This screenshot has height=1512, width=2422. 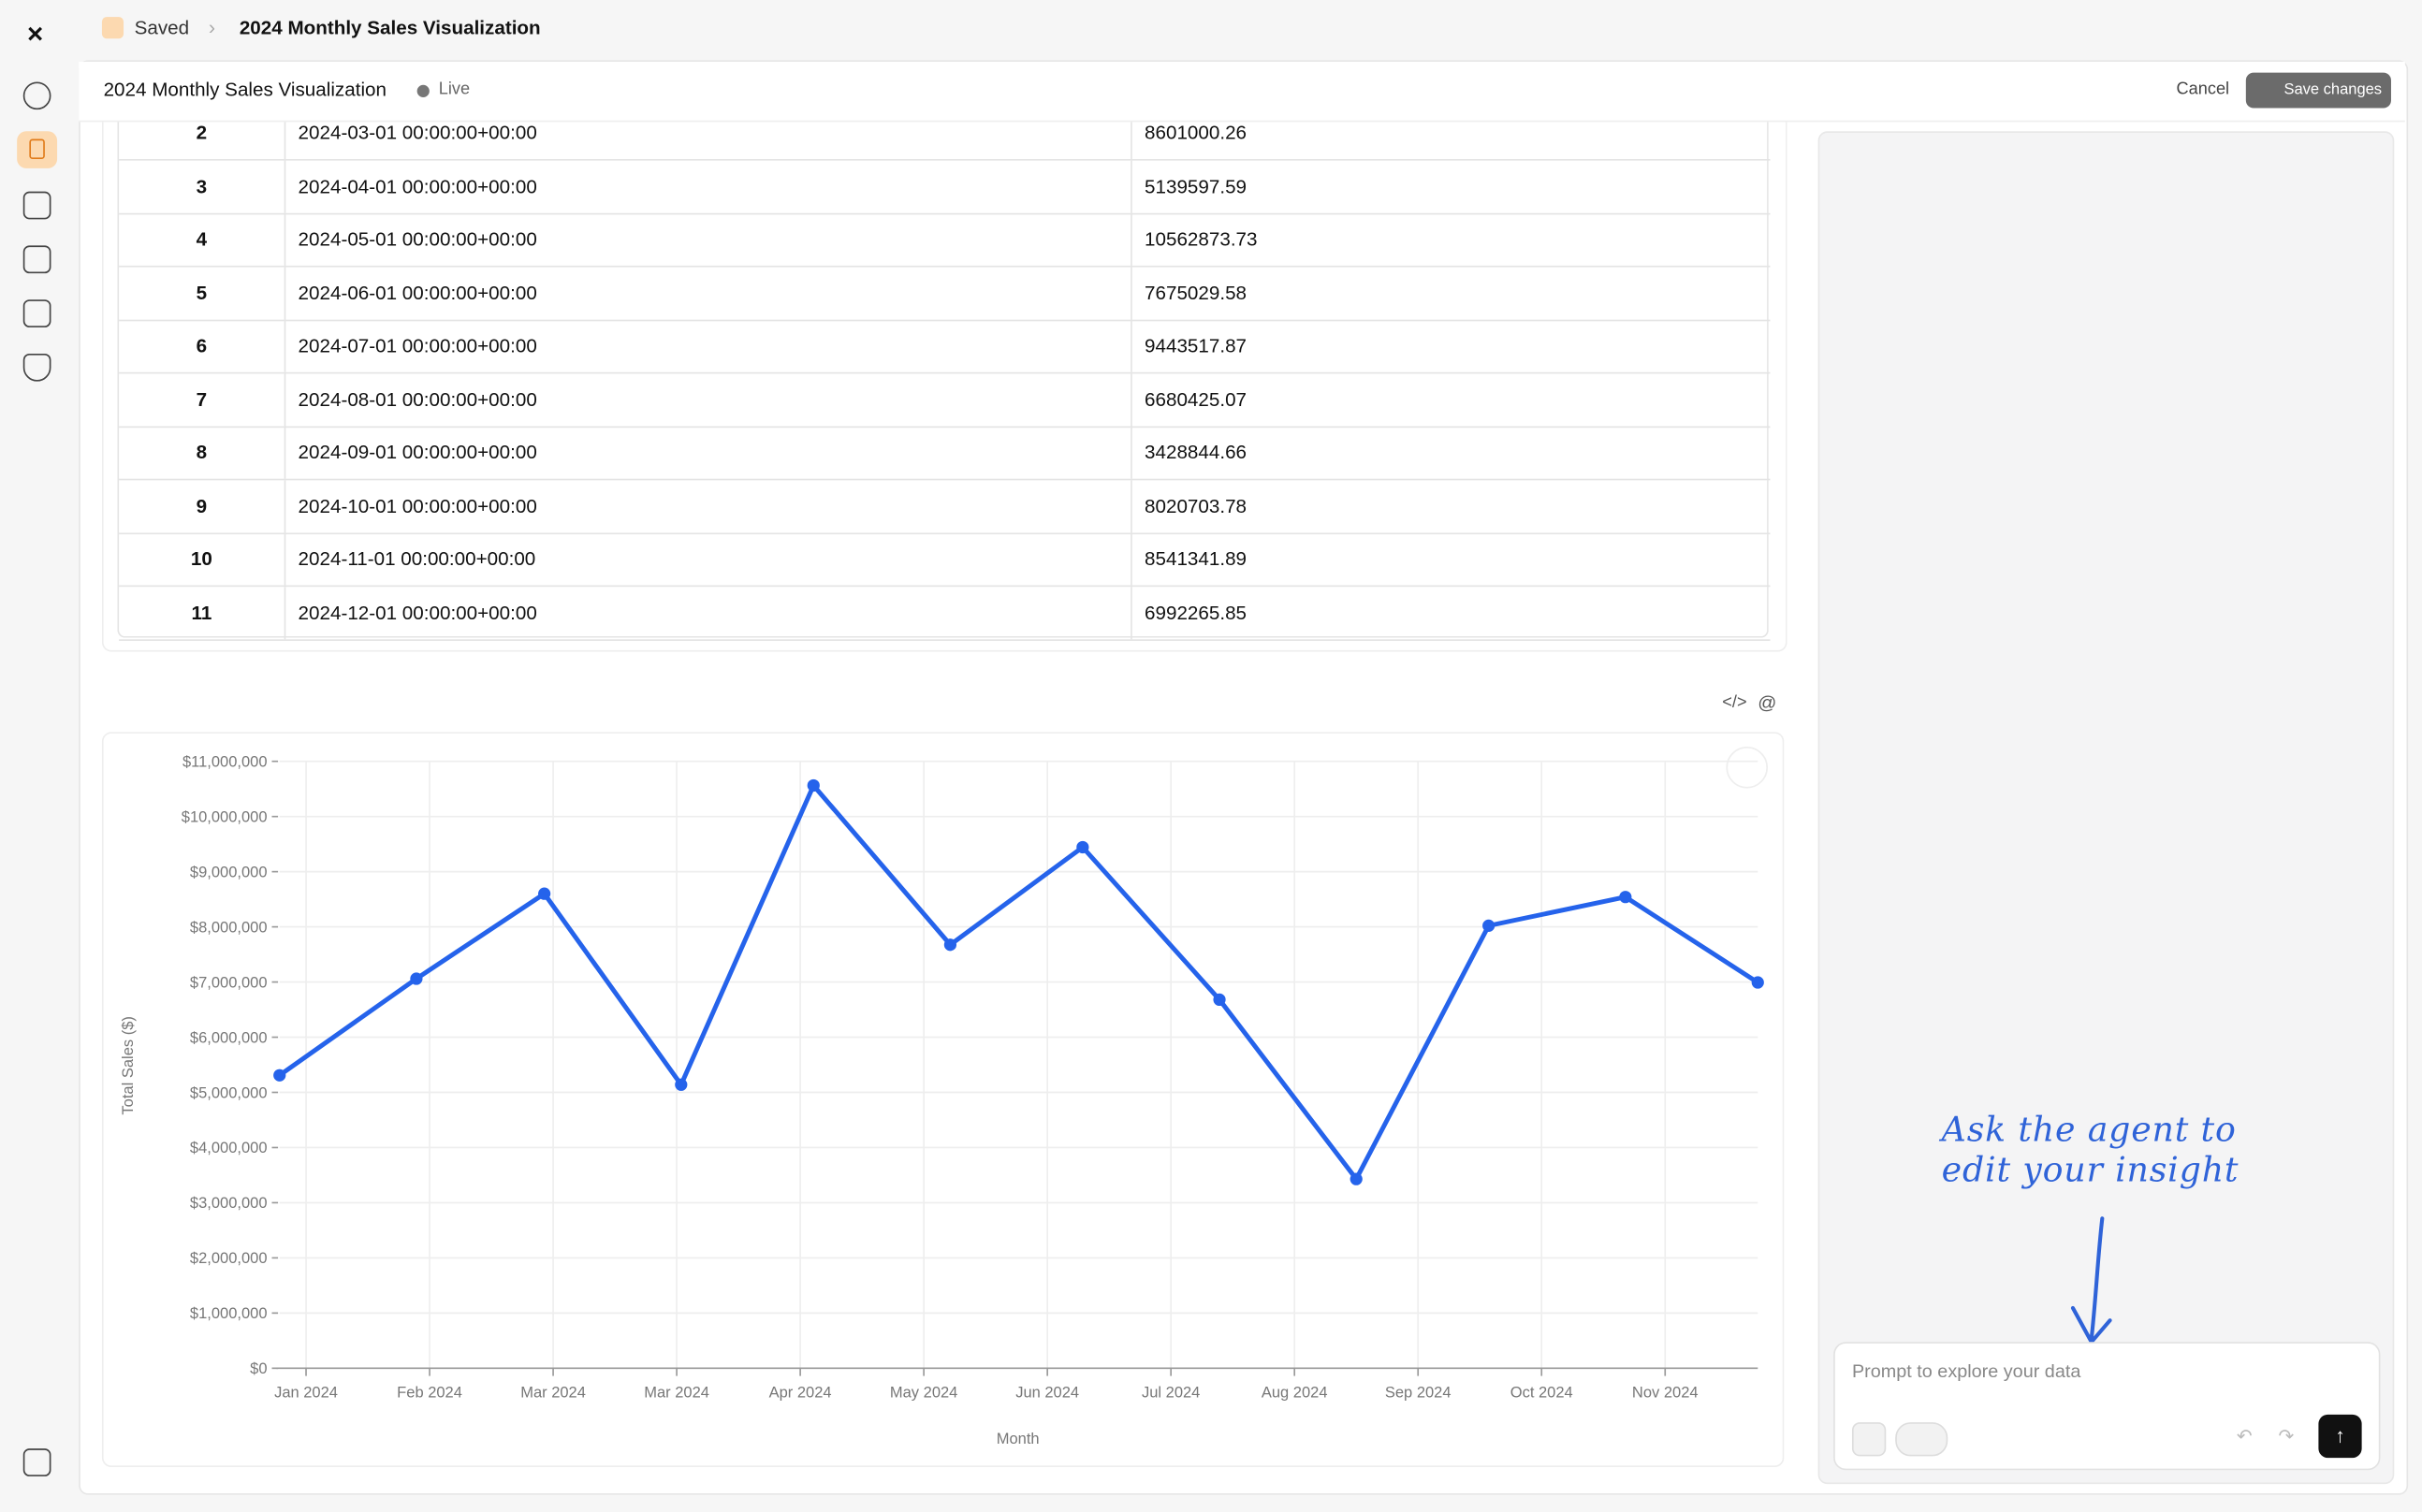 What do you see at coordinates (1418, 1394) in the screenshot?
I see `x-tick-label: Sep 2024` at bounding box center [1418, 1394].